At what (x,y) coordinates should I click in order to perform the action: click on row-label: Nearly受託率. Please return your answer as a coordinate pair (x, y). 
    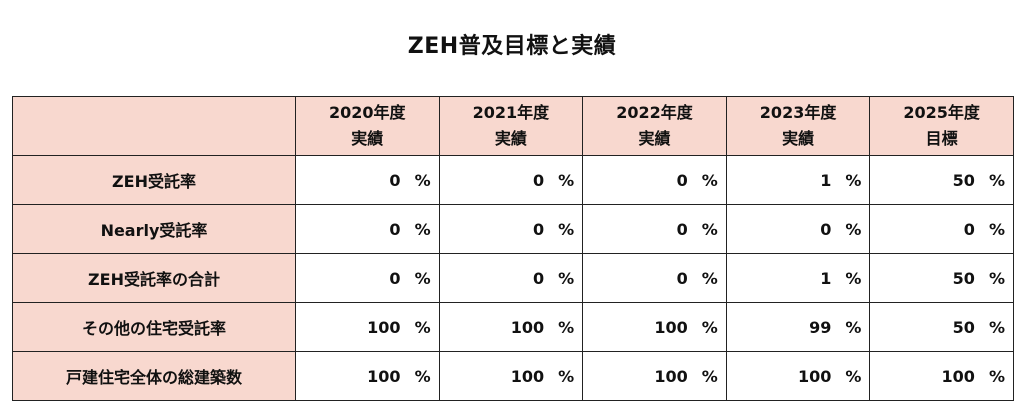
    Looking at the image, I should click on (154, 229).